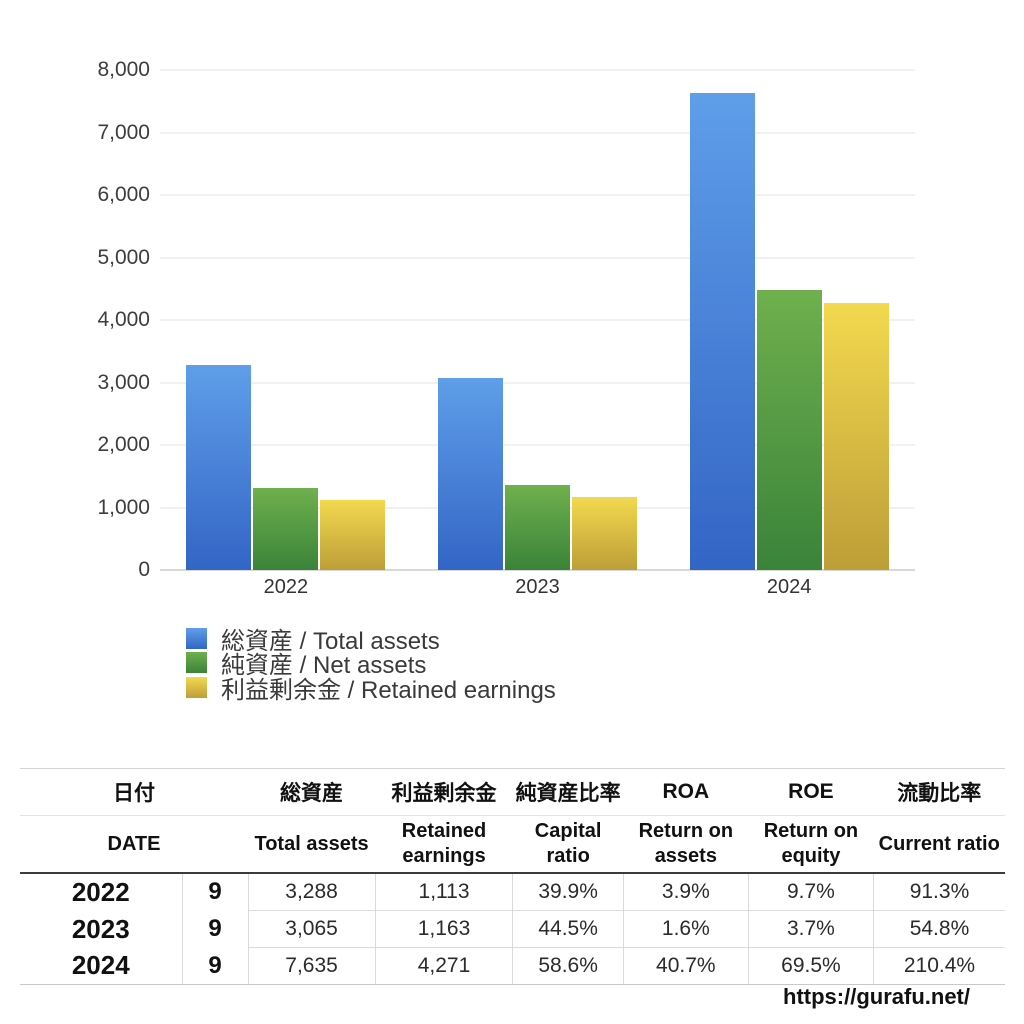  What do you see at coordinates (810, 892) in the screenshot?
I see `value-cell: 9.7%` at bounding box center [810, 892].